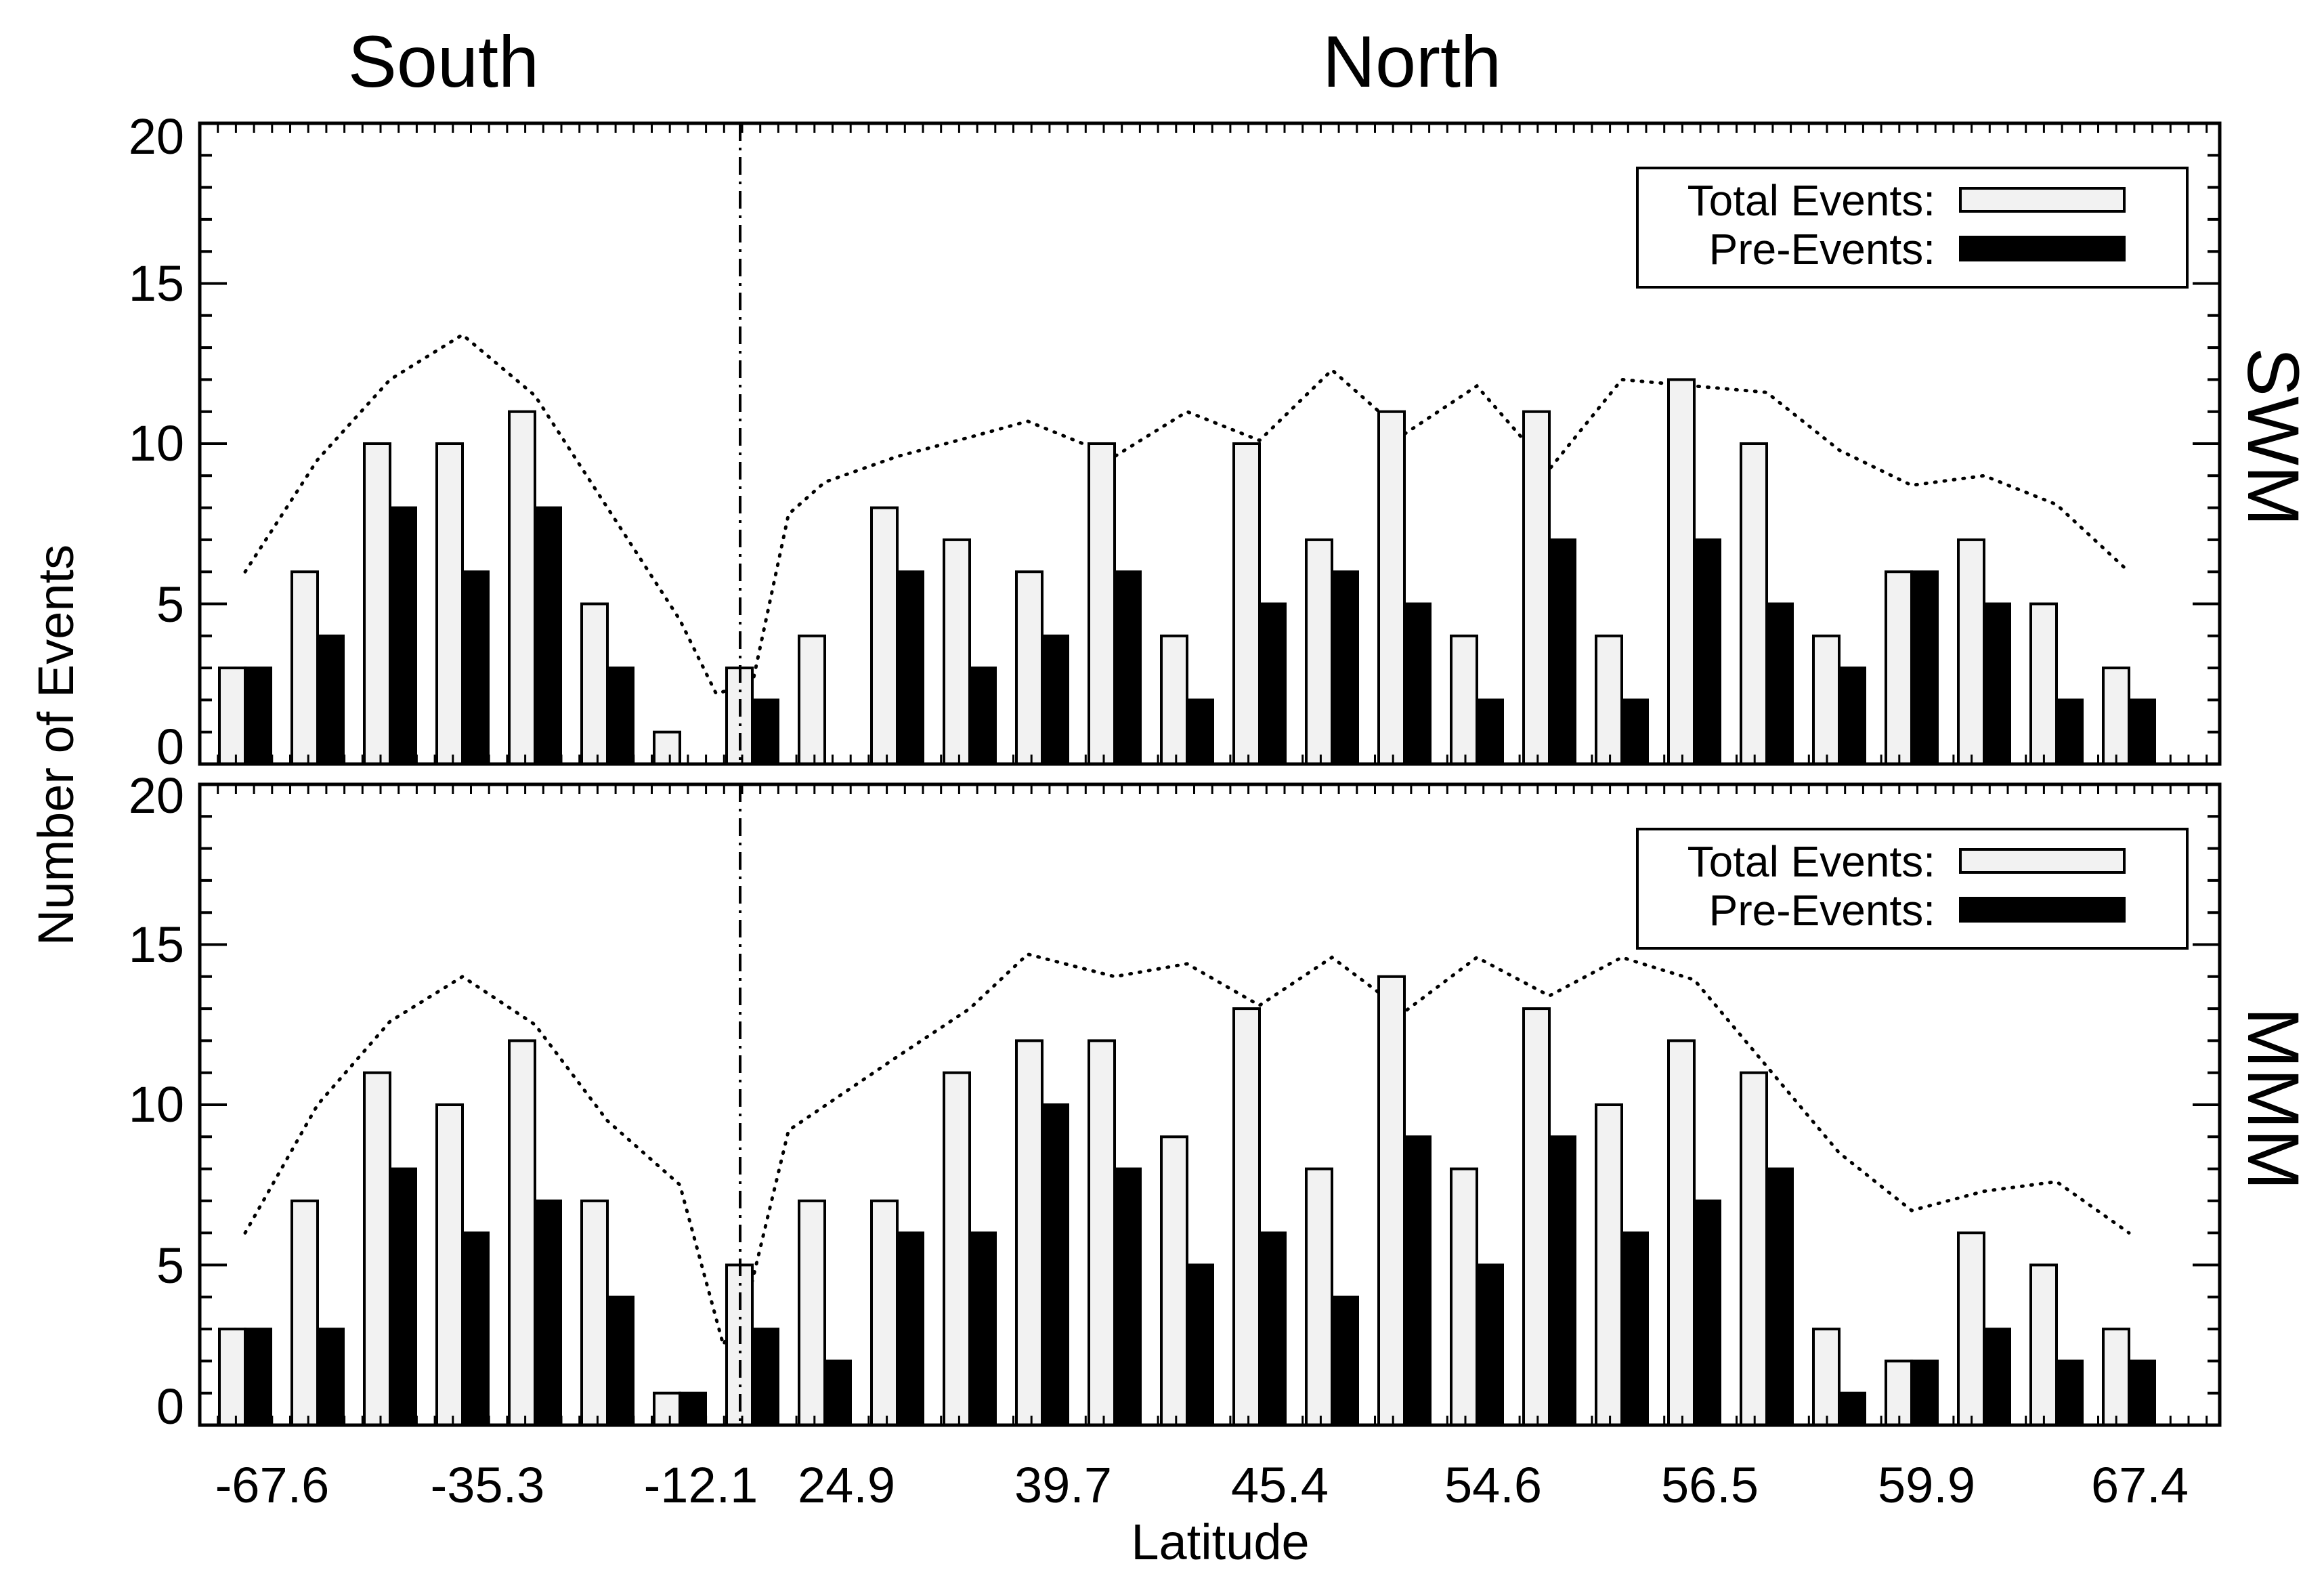  Describe the element at coordinates (2140, 1485) in the screenshot. I see `x-tick-label: 67.4` at that location.